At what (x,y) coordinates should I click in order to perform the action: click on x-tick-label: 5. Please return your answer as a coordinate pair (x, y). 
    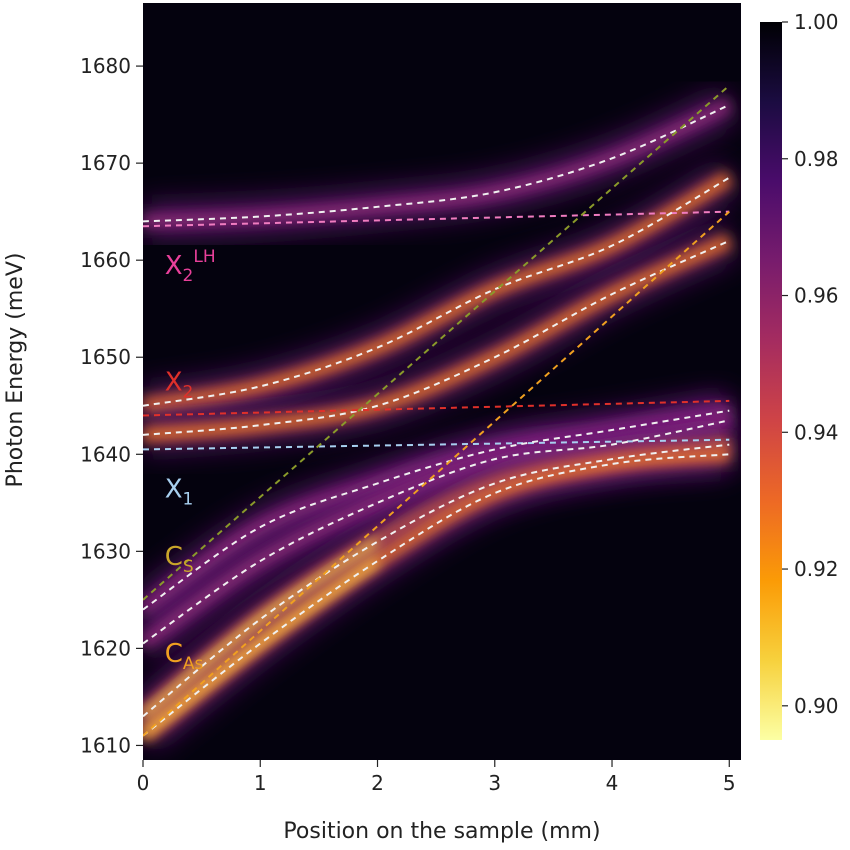
    Looking at the image, I should click on (729, 783).